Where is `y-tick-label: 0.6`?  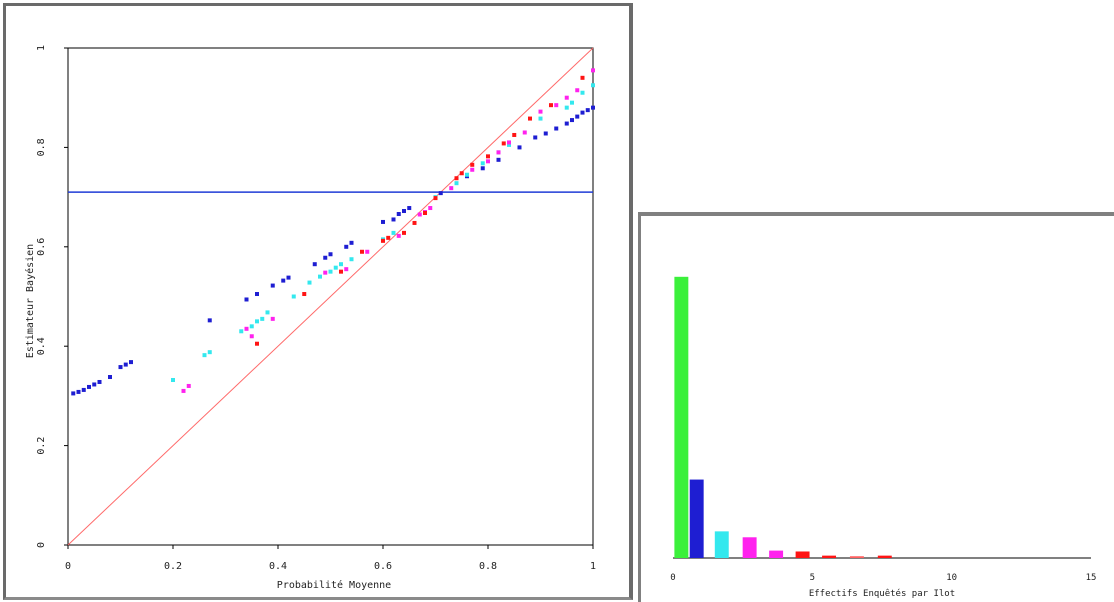
y-tick-label: 0.6 is located at coordinates (41, 247).